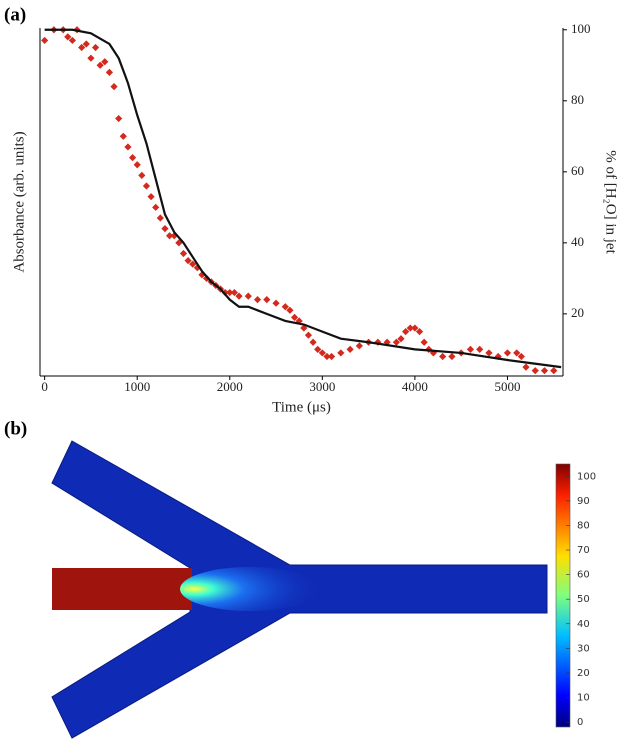  What do you see at coordinates (44, 386) in the screenshot?
I see `x-tick-label: 0` at bounding box center [44, 386].